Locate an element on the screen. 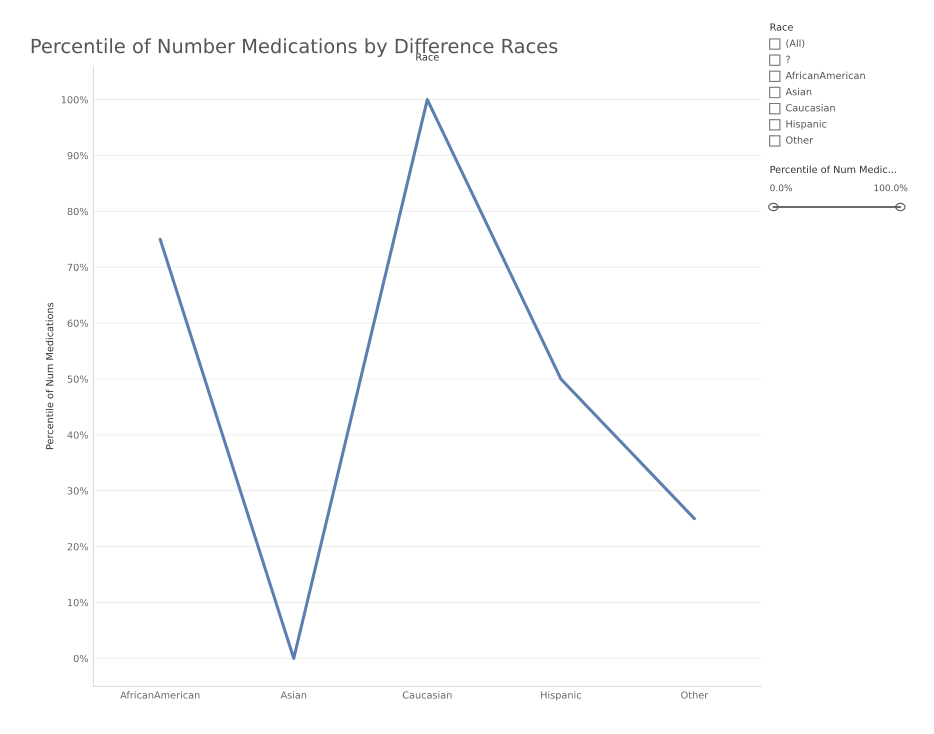  x-axis-title: Race is located at coordinates (427, 57).